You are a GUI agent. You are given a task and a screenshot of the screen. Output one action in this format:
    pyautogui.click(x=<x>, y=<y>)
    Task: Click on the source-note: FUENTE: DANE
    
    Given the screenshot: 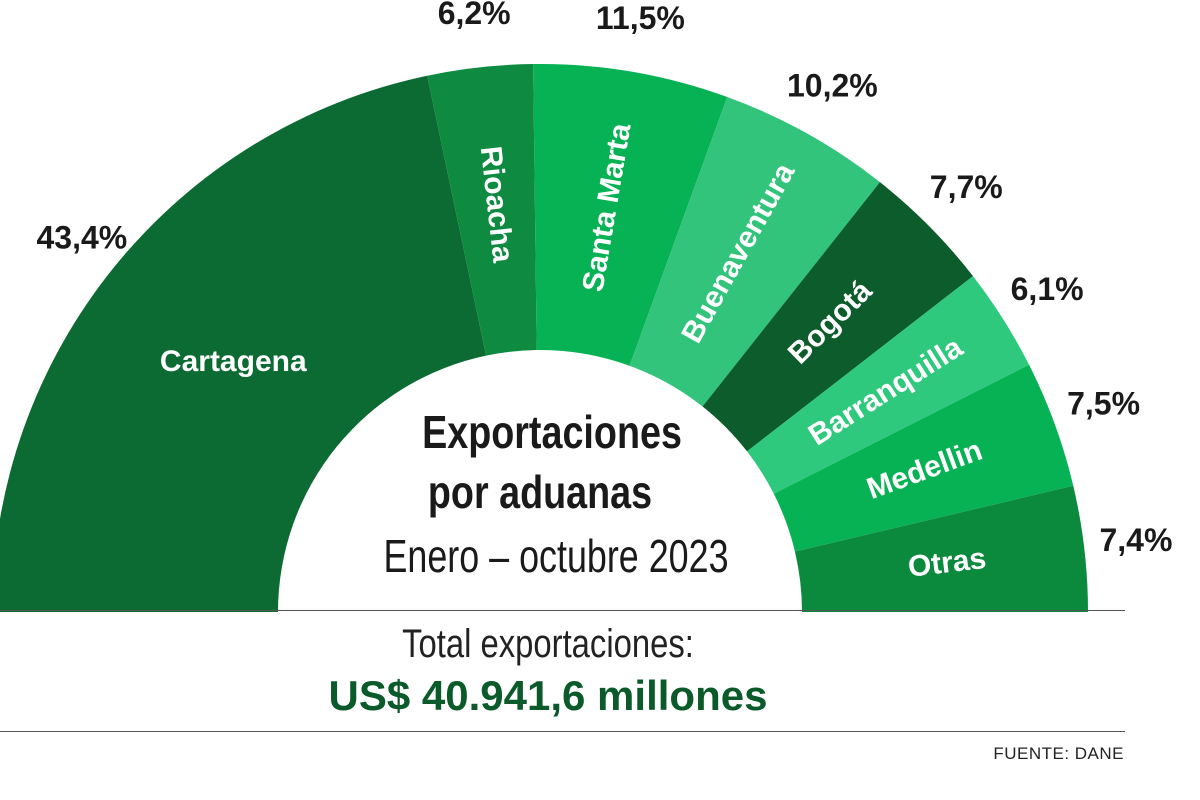 What is the action you would take?
    pyautogui.click(x=1058, y=753)
    